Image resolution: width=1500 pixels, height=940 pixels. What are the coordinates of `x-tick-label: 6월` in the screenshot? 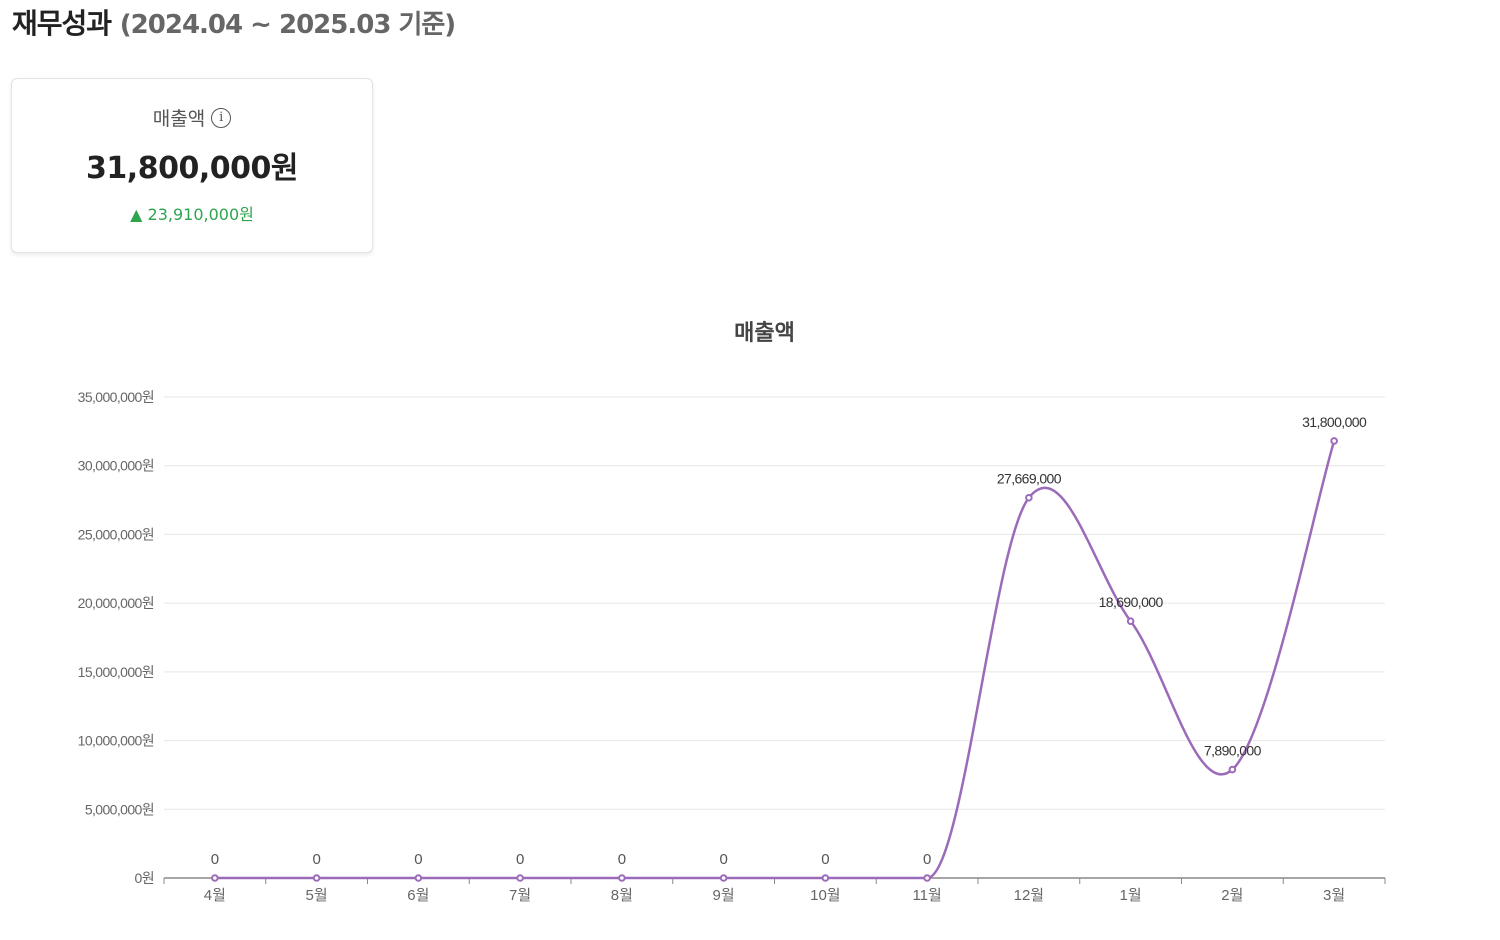 It's located at (418, 895).